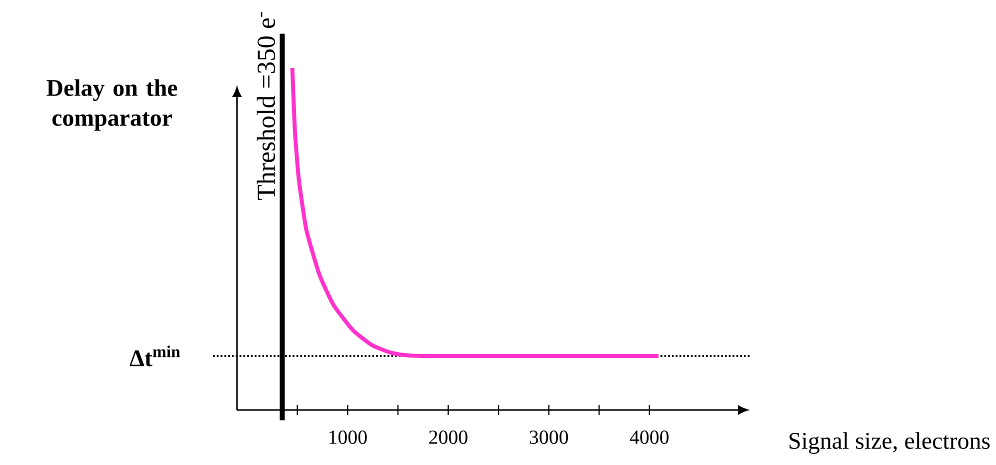 Image resolution: width=996 pixels, height=465 pixels. Describe the element at coordinates (112, 105) in the screenshot. I see `y-axis-title: Delay on the comparator` at that location.